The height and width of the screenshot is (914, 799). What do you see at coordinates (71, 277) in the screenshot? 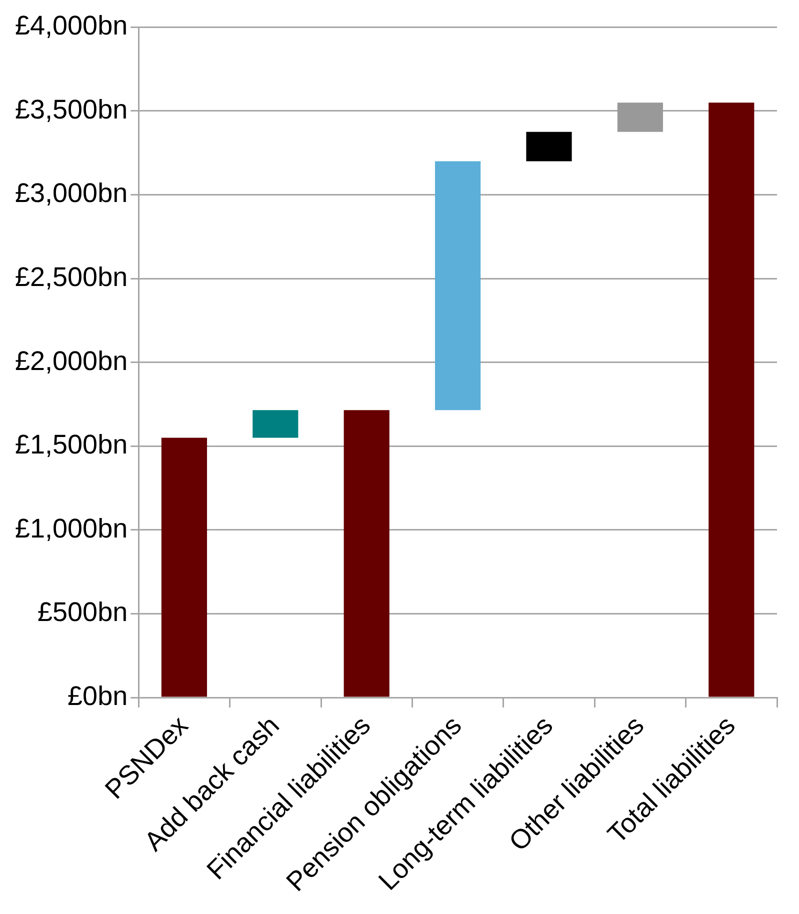
I see `y-tick-label: £2,500bn` at bounding box center [71, 277].